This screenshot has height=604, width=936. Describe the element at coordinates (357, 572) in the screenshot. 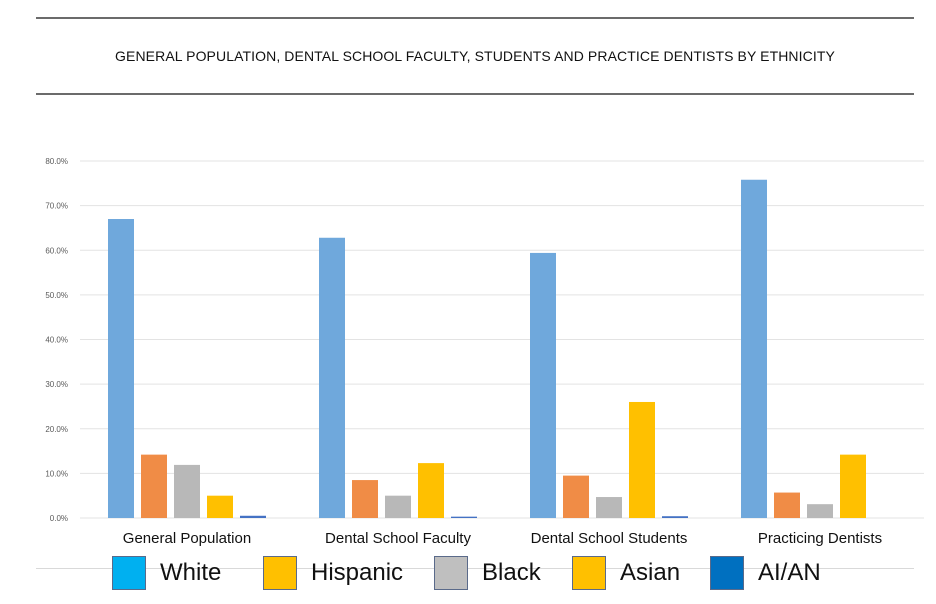

I see `legend-label-hispanic: Hispanic` at that location.